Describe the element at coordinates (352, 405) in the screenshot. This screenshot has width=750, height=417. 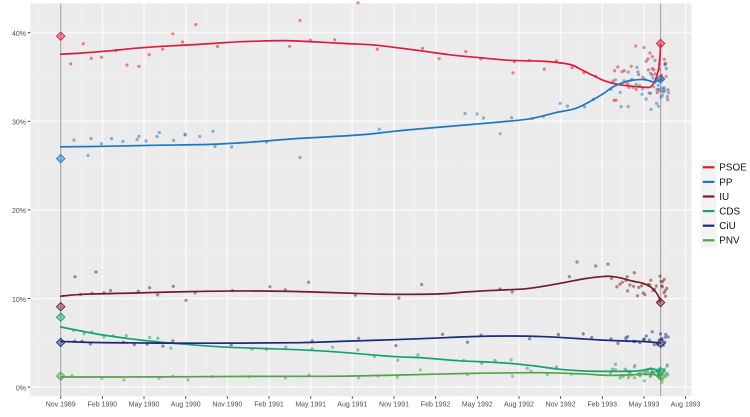
I see `svg-text: Aug 1991` at that location.